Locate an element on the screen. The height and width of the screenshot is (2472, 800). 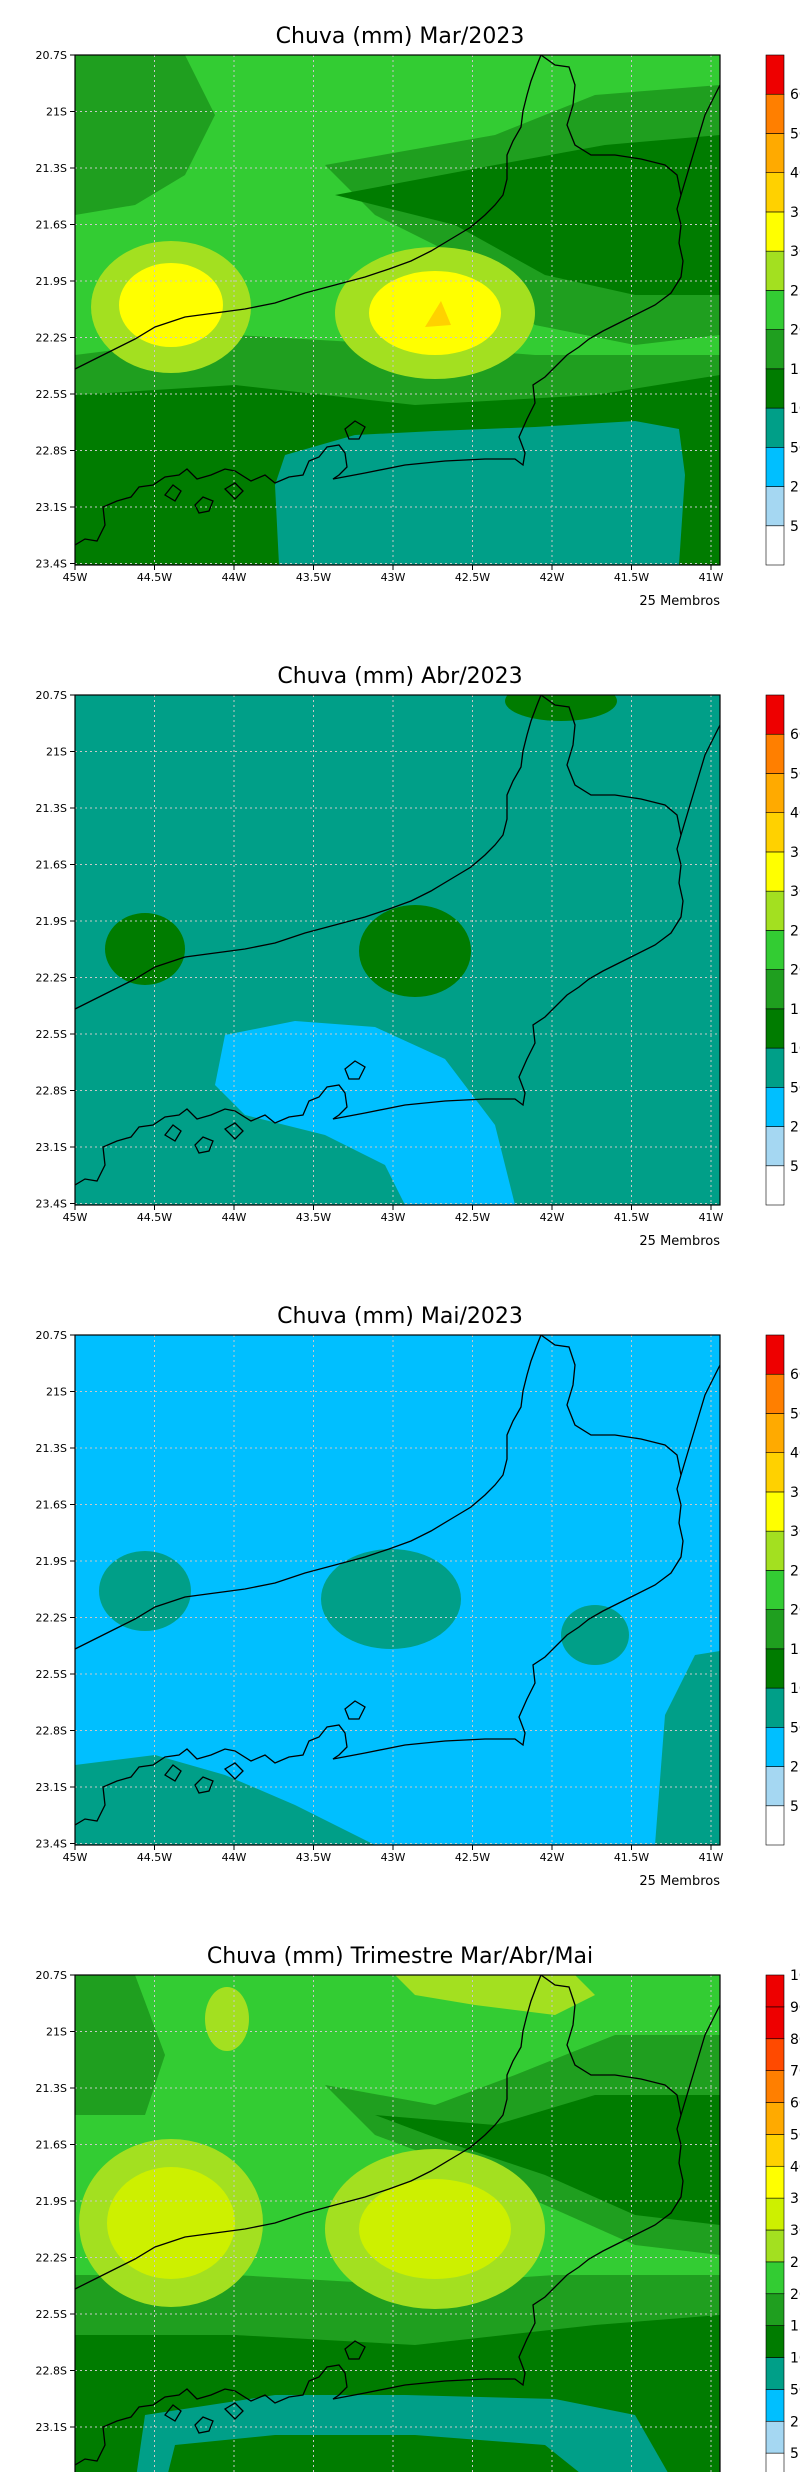
fill-darkgreen-center is located at coordinates (415, 951).